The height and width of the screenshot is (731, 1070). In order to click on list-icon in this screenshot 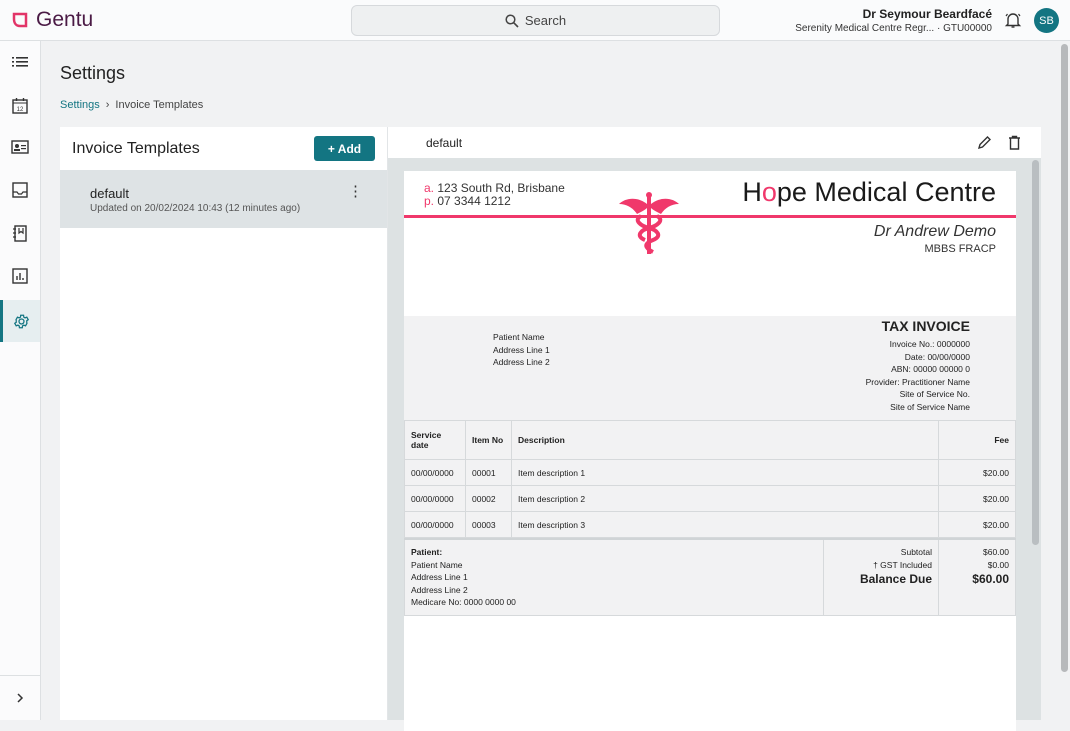, I will do `click(20, 62)`.